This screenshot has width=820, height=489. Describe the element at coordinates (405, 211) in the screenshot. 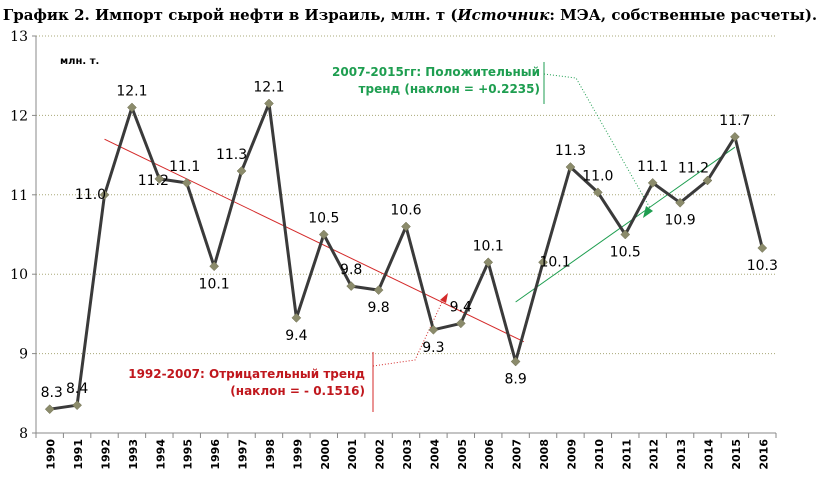

I see `data-label-2003: 10.6` at that location.